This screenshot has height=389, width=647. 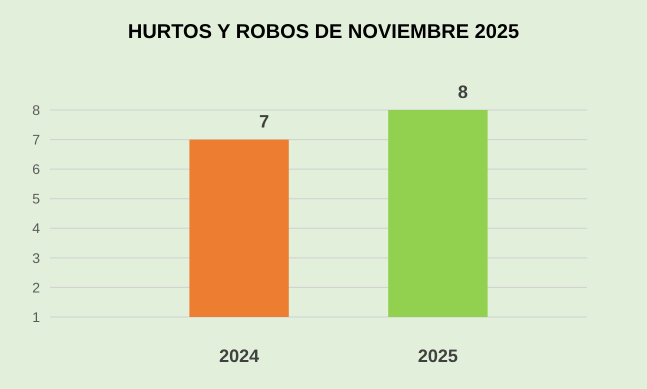 What do you see at coordinates (36, 258) in the screenshot?
I see `y-tick-label: 3` at bounding box center [36, 258].